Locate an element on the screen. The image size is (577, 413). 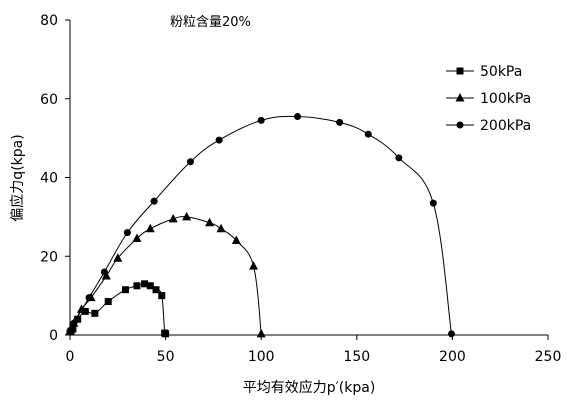
series-50kPa is located at coordinates (118, 309).